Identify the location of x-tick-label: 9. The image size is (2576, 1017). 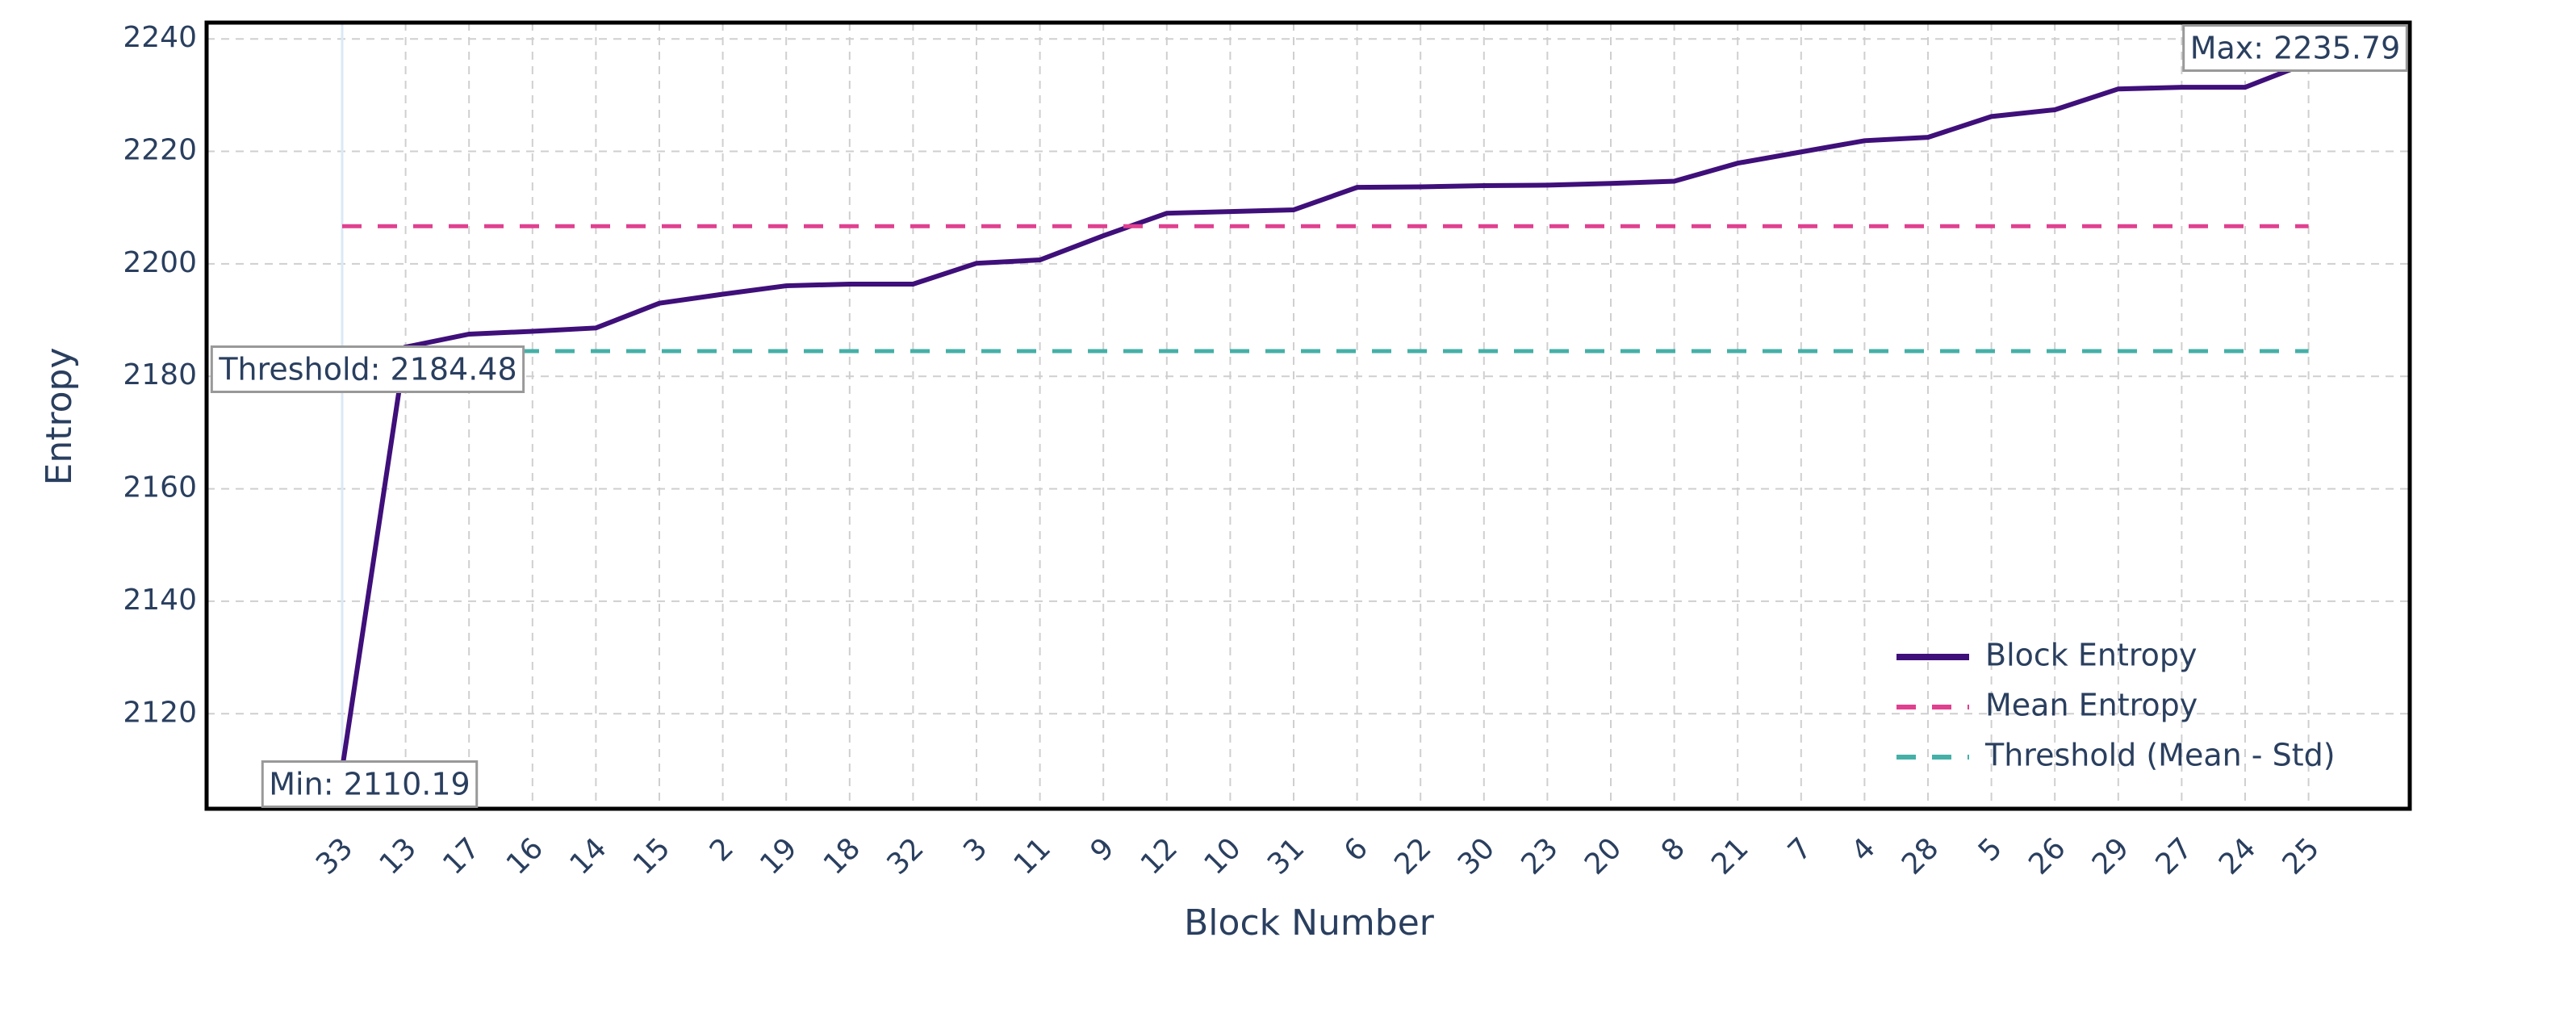
(1102, 849).